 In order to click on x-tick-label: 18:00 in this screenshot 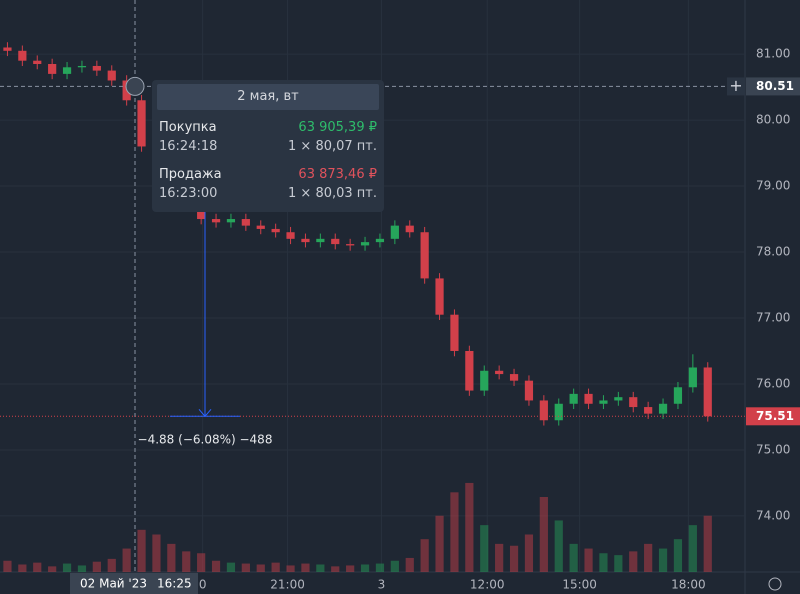, I will do `click(688, 585)`.